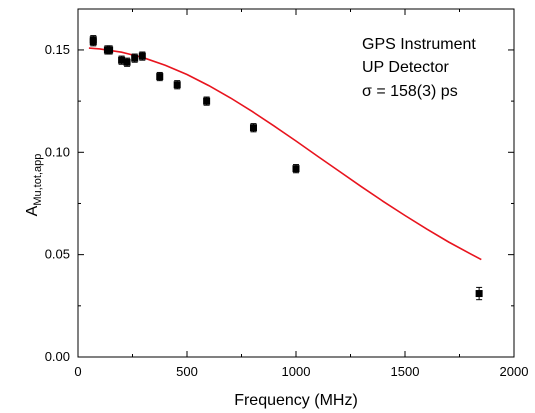 The height and width of the screenshot is (413, 535). What do you see at coordinates (38, 180) in the screenshot?
I see `y-axis-title-subscript: Mu,tot,app` at bounding box center [38, 180].